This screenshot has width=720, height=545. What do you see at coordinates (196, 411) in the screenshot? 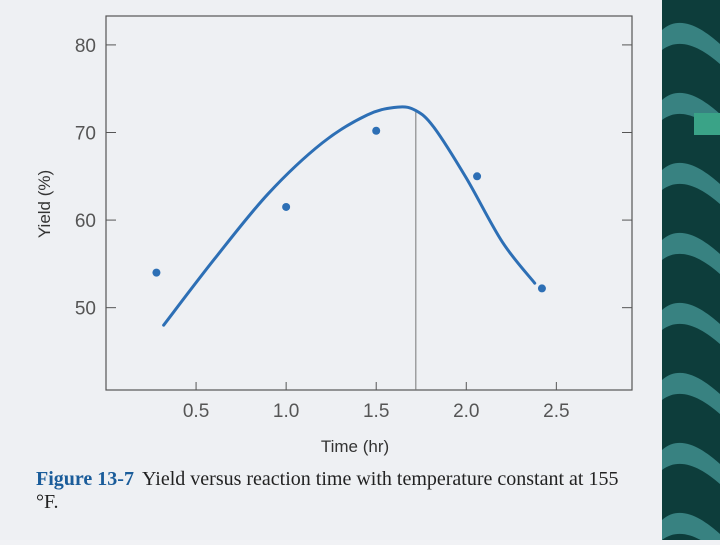
I see `x-tick-label: 0.5` at bounding box center [196, 411].